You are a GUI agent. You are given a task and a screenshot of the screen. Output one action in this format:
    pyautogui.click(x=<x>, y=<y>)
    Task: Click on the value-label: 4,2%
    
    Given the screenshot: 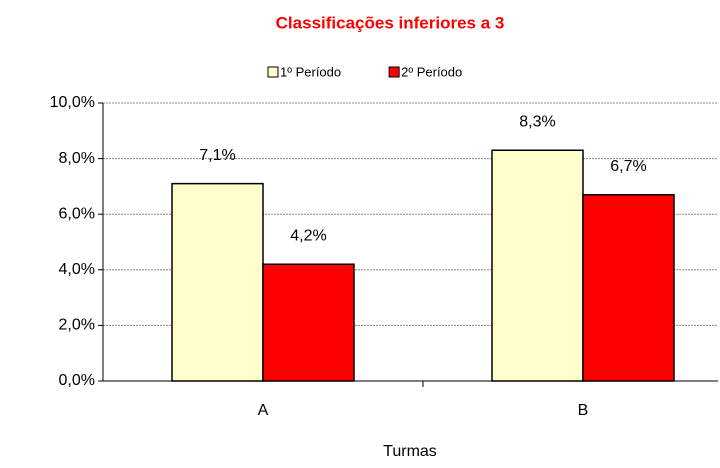 What is the action you would take?
    pyautogui.click(x=308, y=235)
    